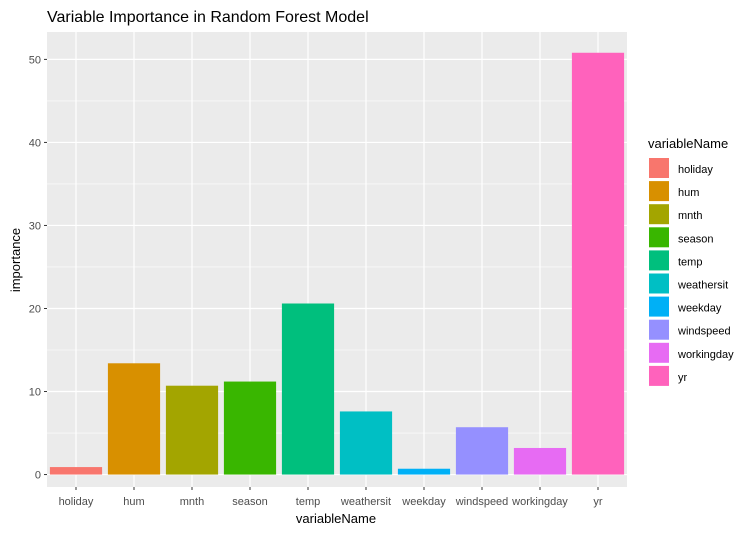 This screenshot has width=756, height=533. What do you see at coordinates (250, 428) in the screenshot?
I see `bar-season` at bounding box center [250, 428].